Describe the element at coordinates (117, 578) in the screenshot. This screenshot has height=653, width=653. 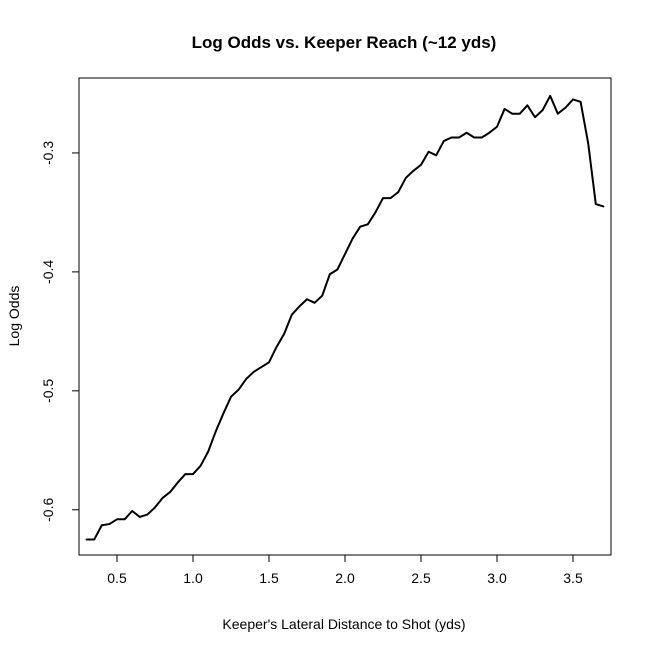
I see `x-tick-label: 0.5` at that location.